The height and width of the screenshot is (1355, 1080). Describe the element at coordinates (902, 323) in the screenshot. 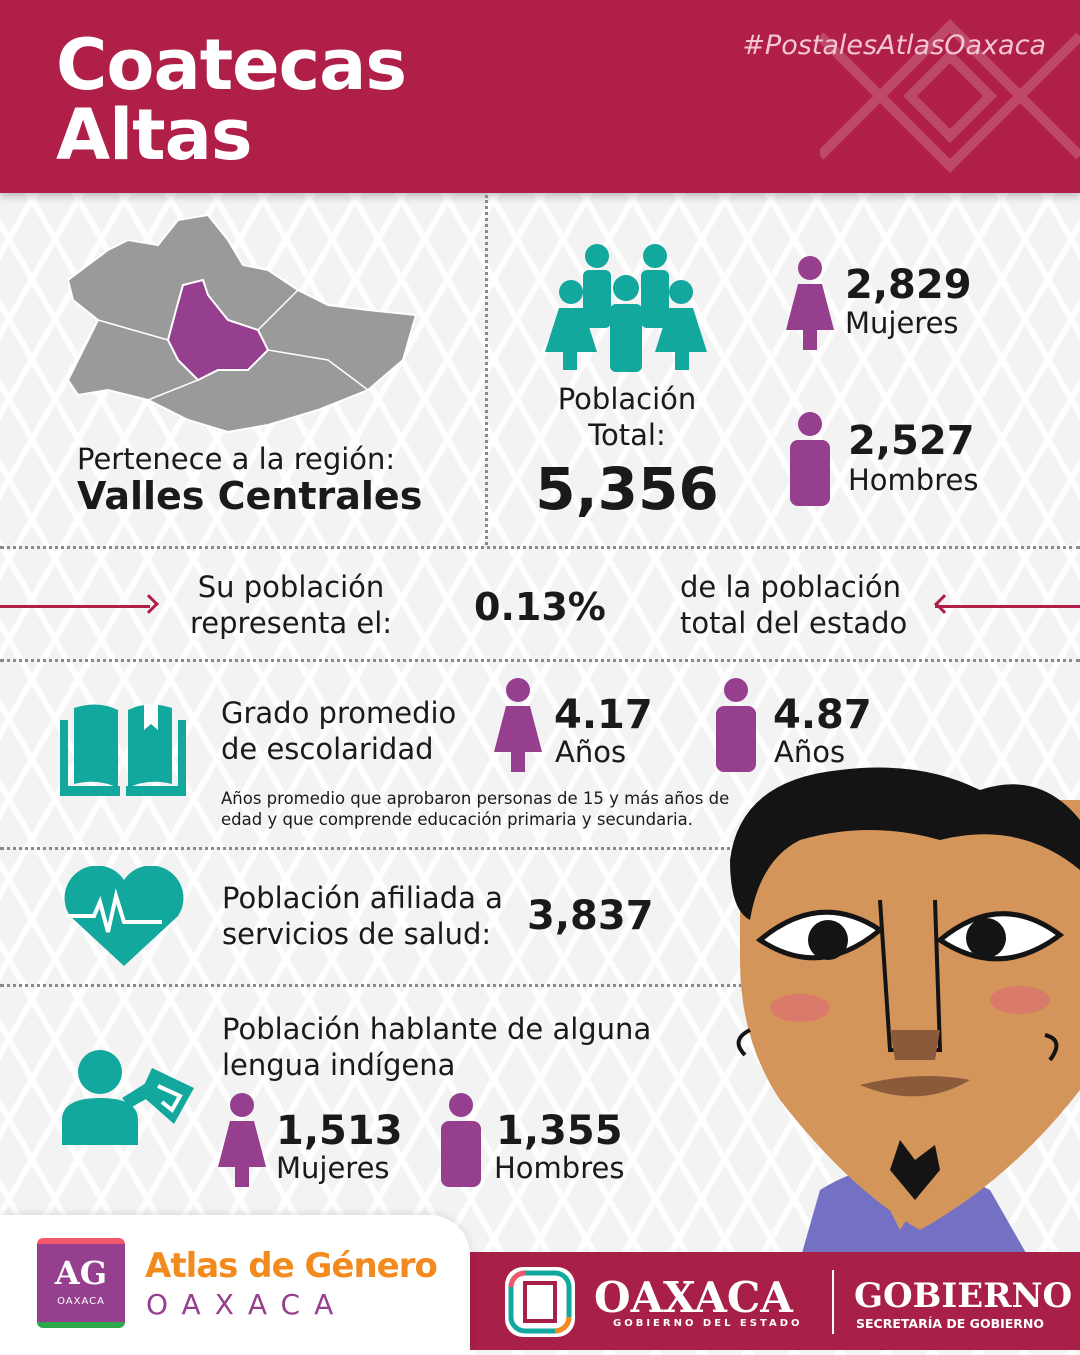

I see `women-label: Mujeres` at that location.